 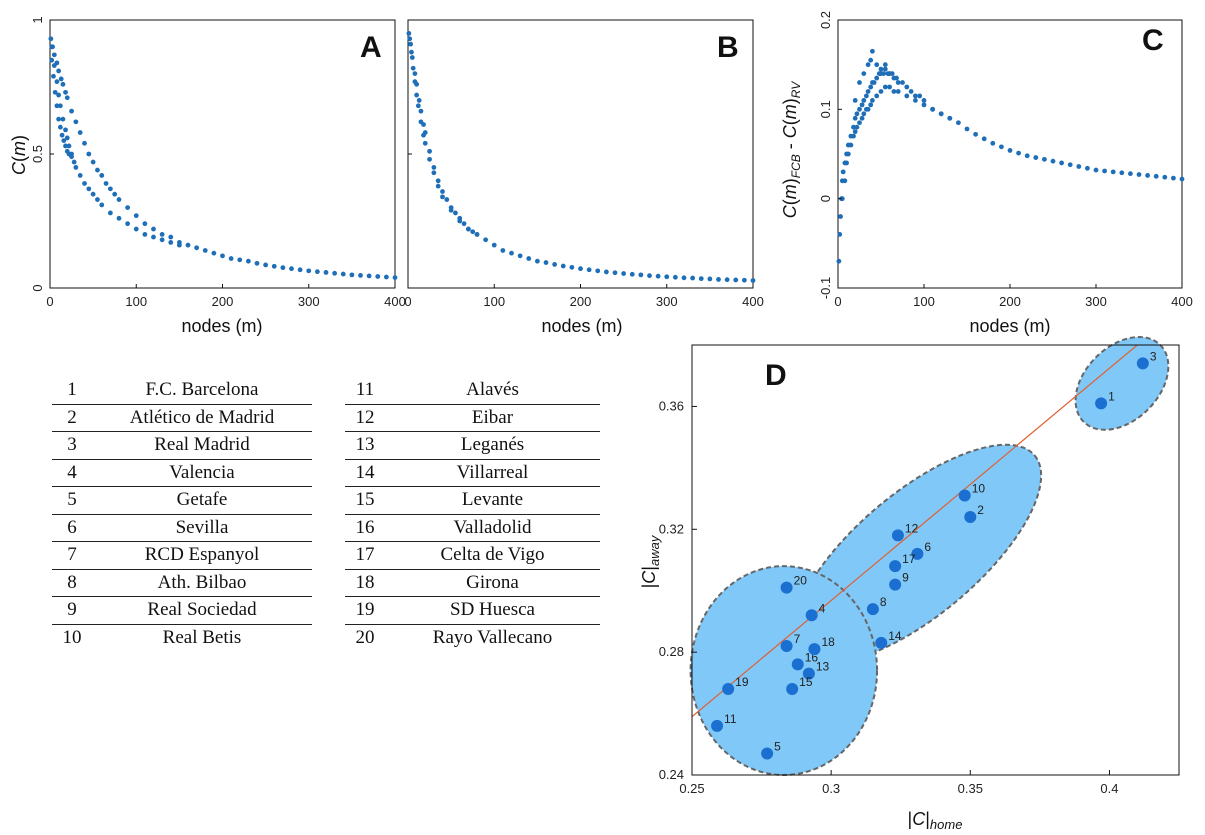 I want to click on panel-a-ticks: 0 100 200 300 400 0 0.5 1, so click(x=218, y=162).